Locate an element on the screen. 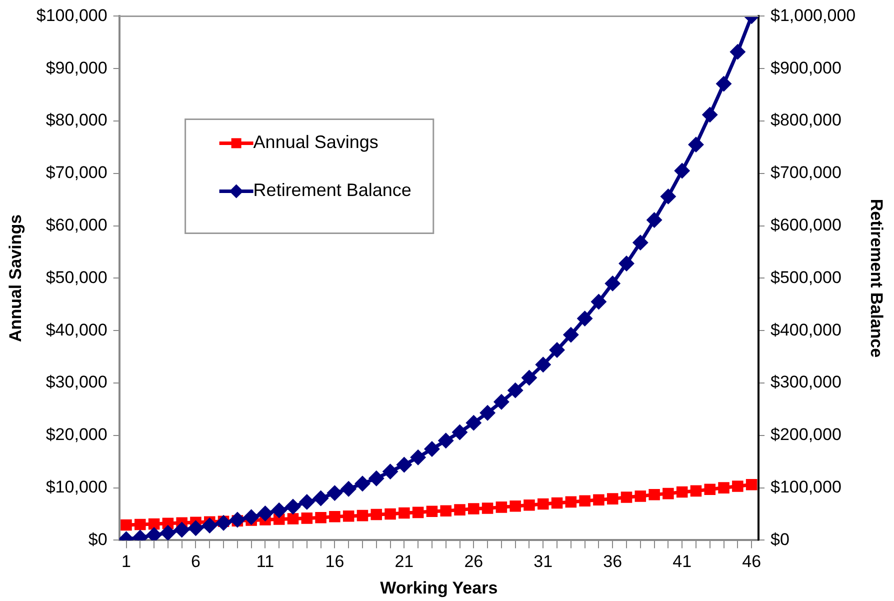  legend-label: Annual Savings is located at coordinates (315, 142).